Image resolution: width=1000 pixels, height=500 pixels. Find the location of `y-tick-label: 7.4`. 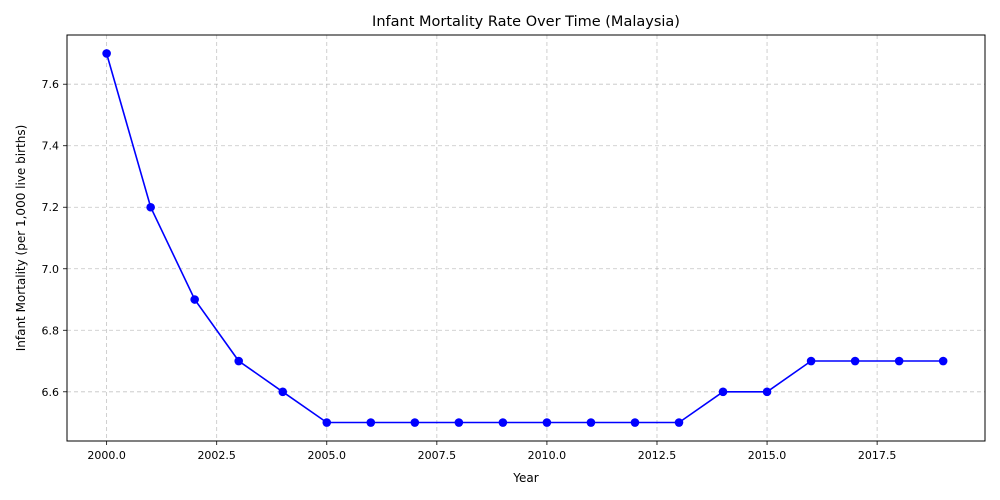

y-tick-label: 7.4 is located at coordinates (51, 146).